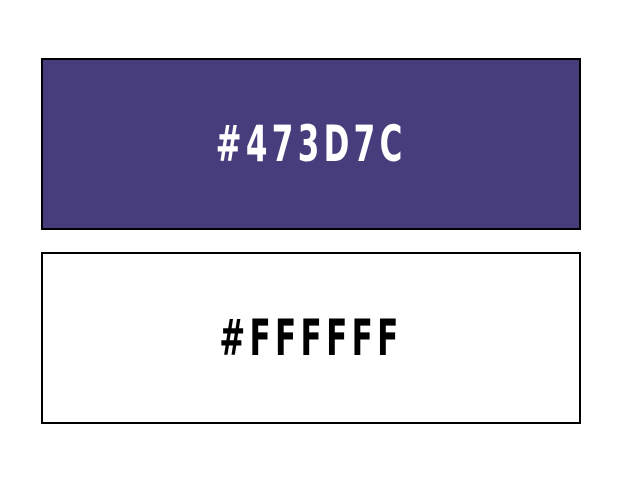  I want to click on hex-code-label: #FFFFFF, so click(311, 338).